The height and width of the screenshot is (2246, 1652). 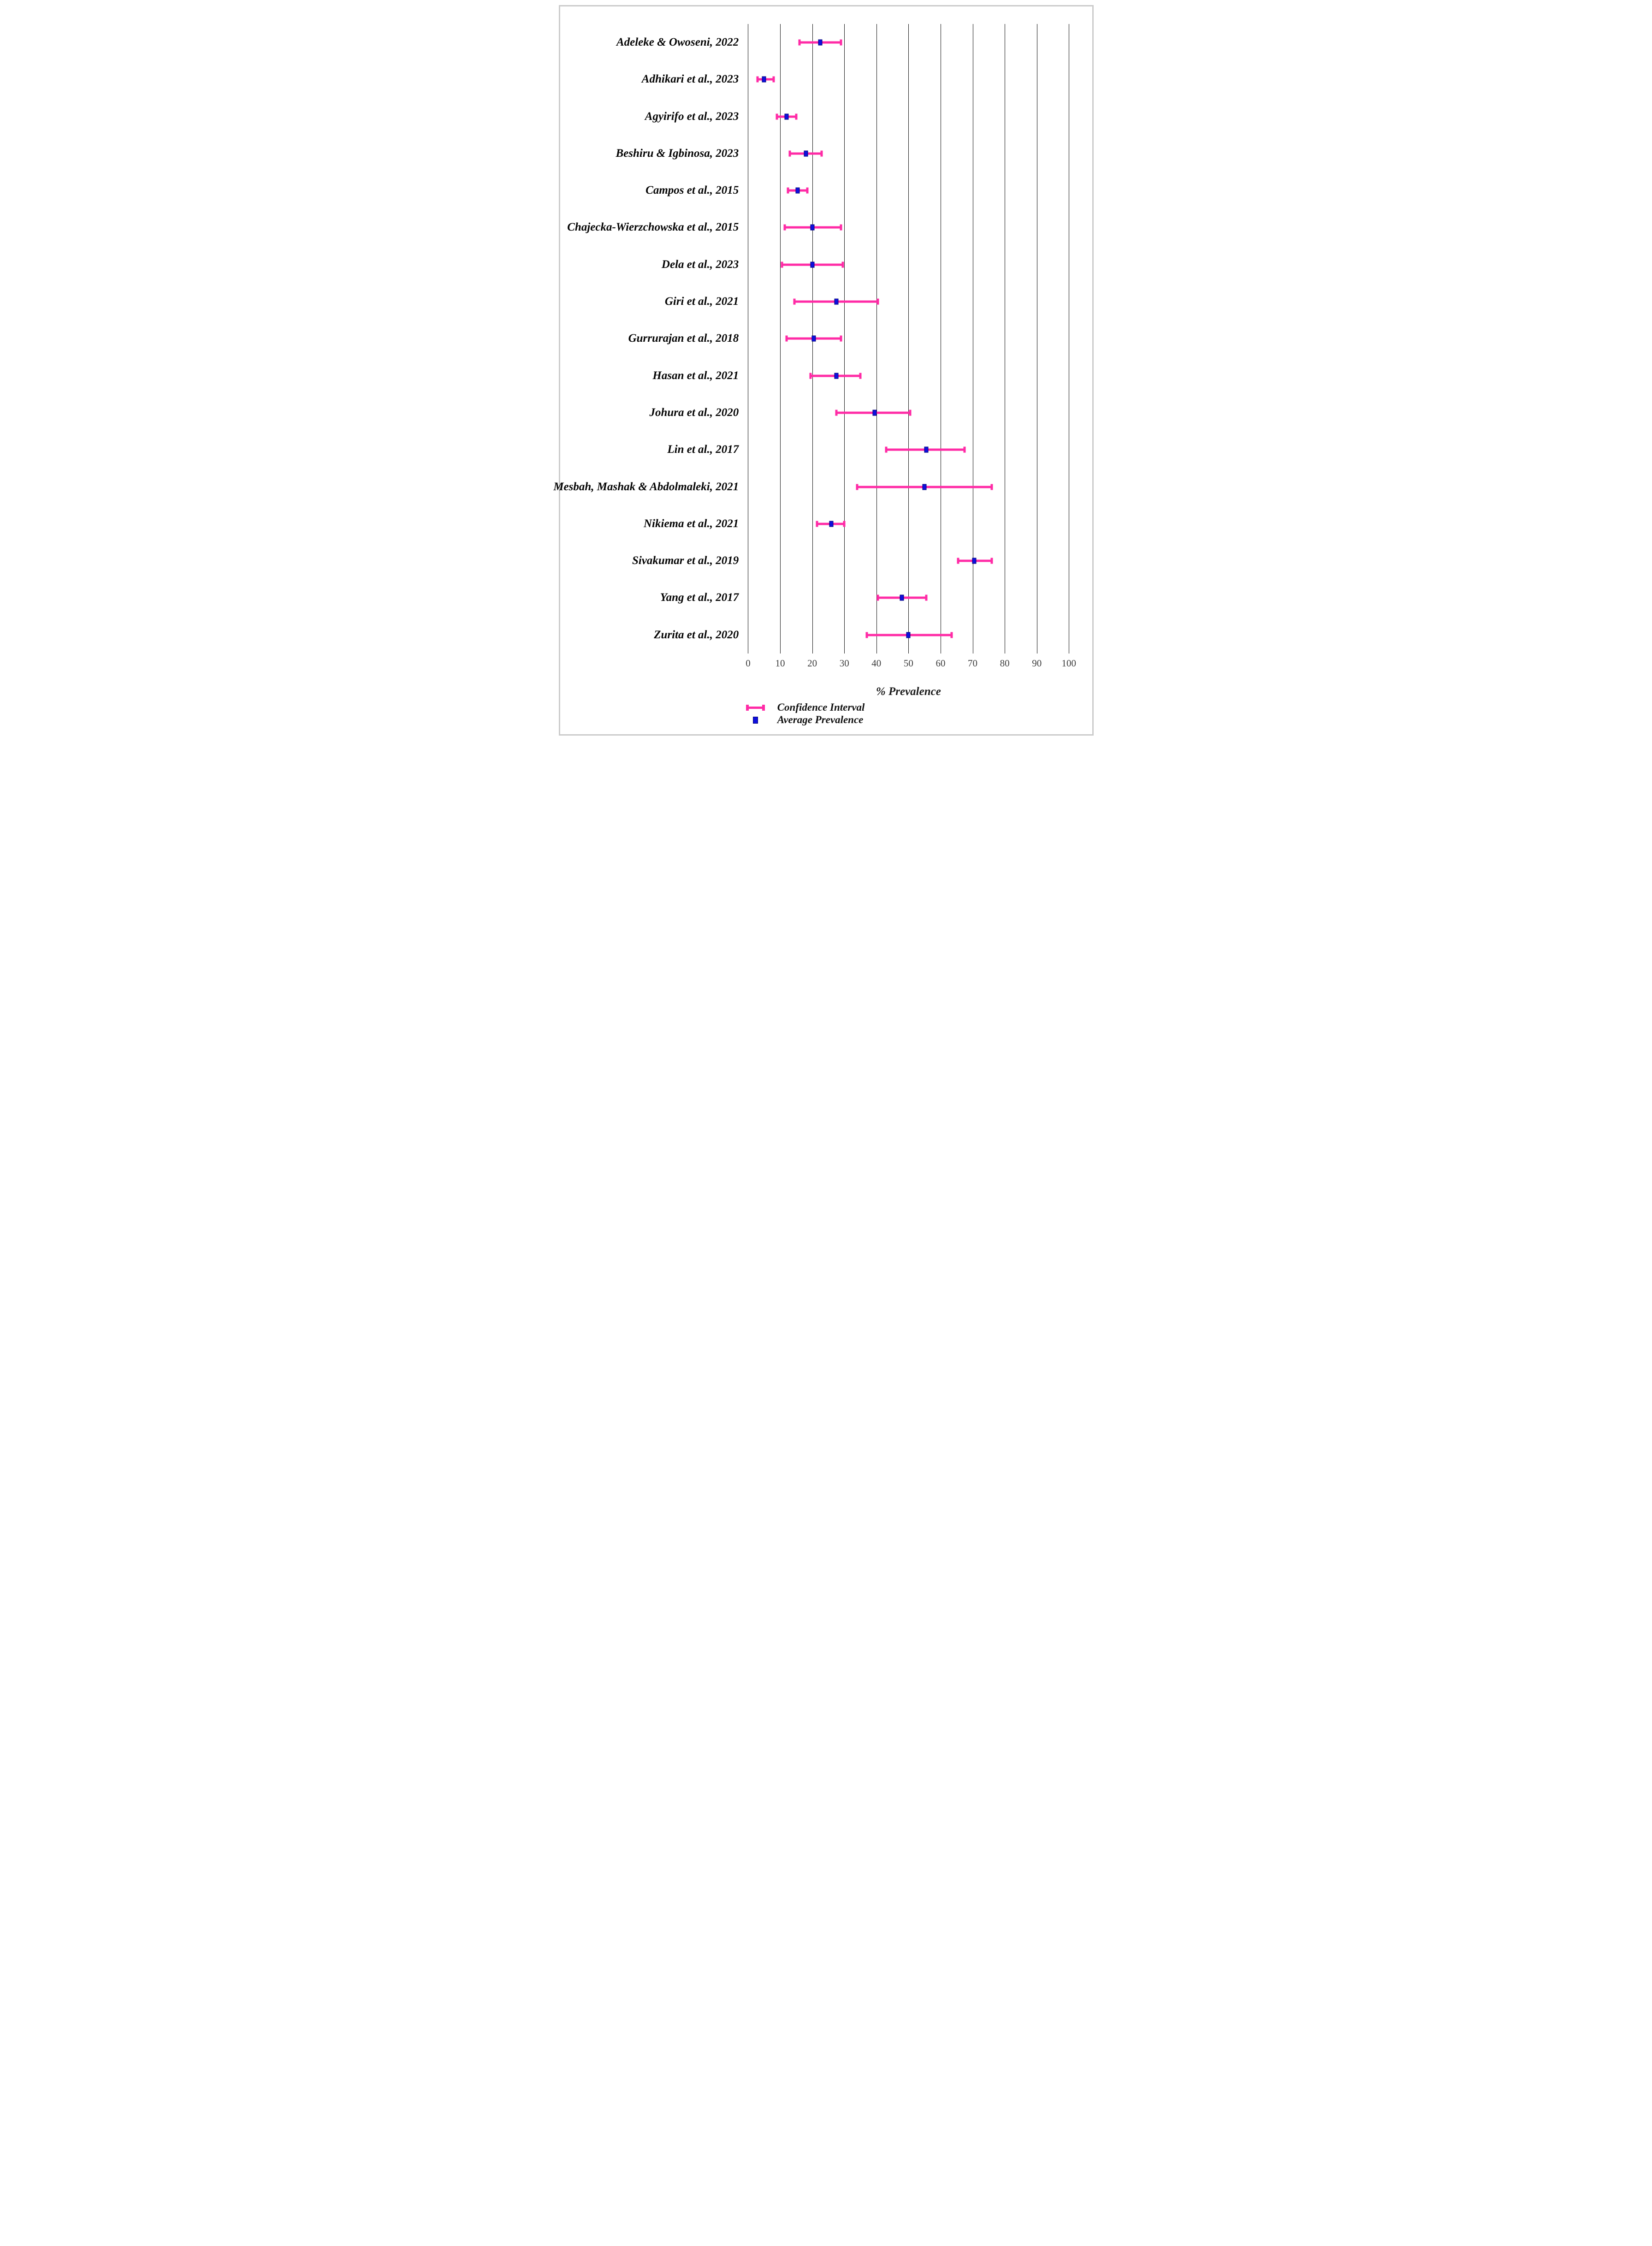 What do you see at coordinates (821, 707) in the screenshot?
I see `legend-label-confidence-interval: Confidence Interval` at bounding box center [821, 707].